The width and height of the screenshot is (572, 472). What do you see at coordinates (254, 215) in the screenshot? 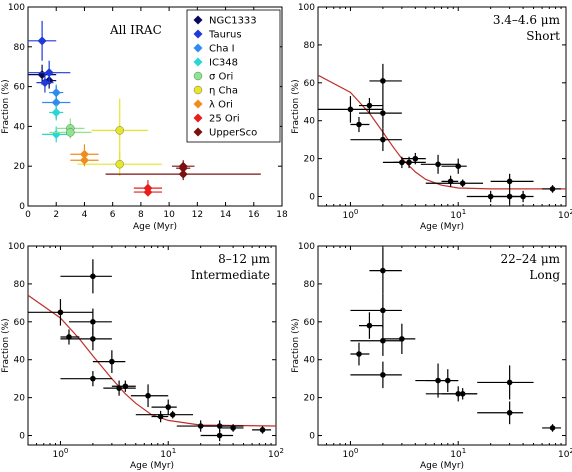
I see `x-tick-label: 16` at bounding box center [254, 215].